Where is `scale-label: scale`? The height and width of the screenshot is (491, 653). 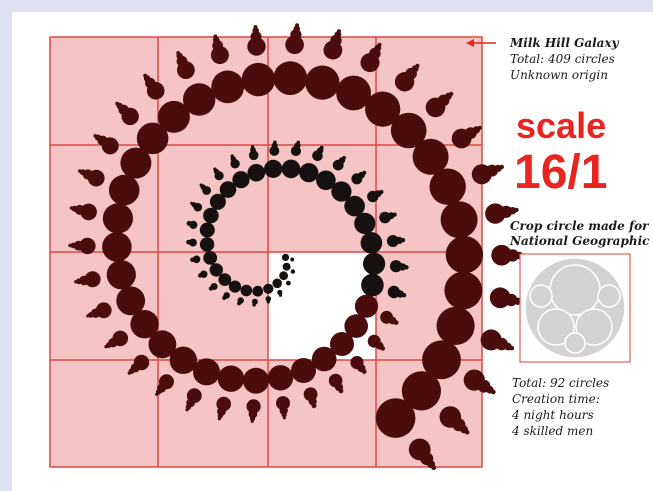 scale-label: scale is located at coordinates (561, 125).